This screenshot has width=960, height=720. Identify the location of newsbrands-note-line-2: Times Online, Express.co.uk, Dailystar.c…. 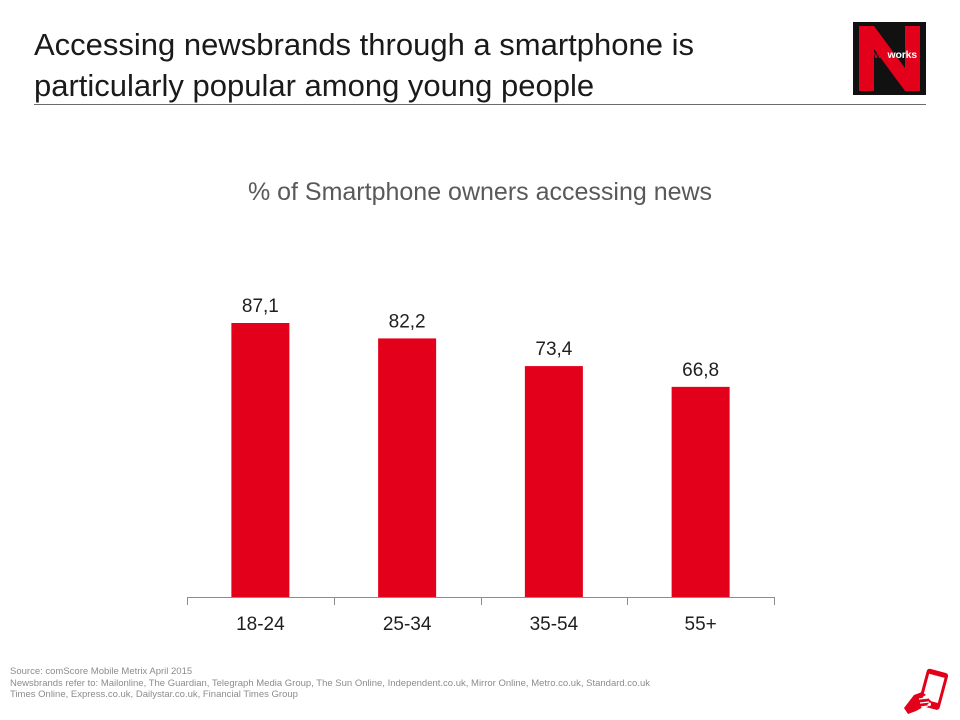
(154, 694).